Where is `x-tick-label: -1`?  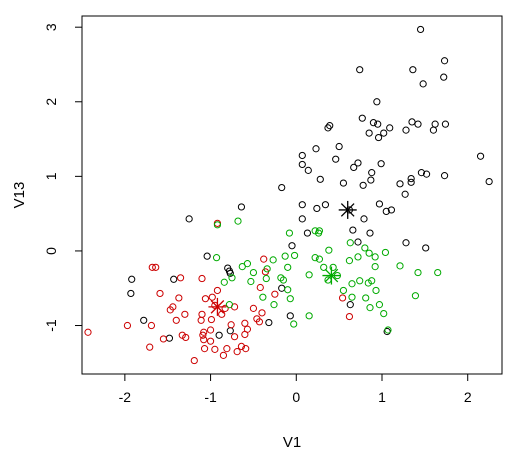
x-tick-label: -1 is located at coordinates (210, 397).